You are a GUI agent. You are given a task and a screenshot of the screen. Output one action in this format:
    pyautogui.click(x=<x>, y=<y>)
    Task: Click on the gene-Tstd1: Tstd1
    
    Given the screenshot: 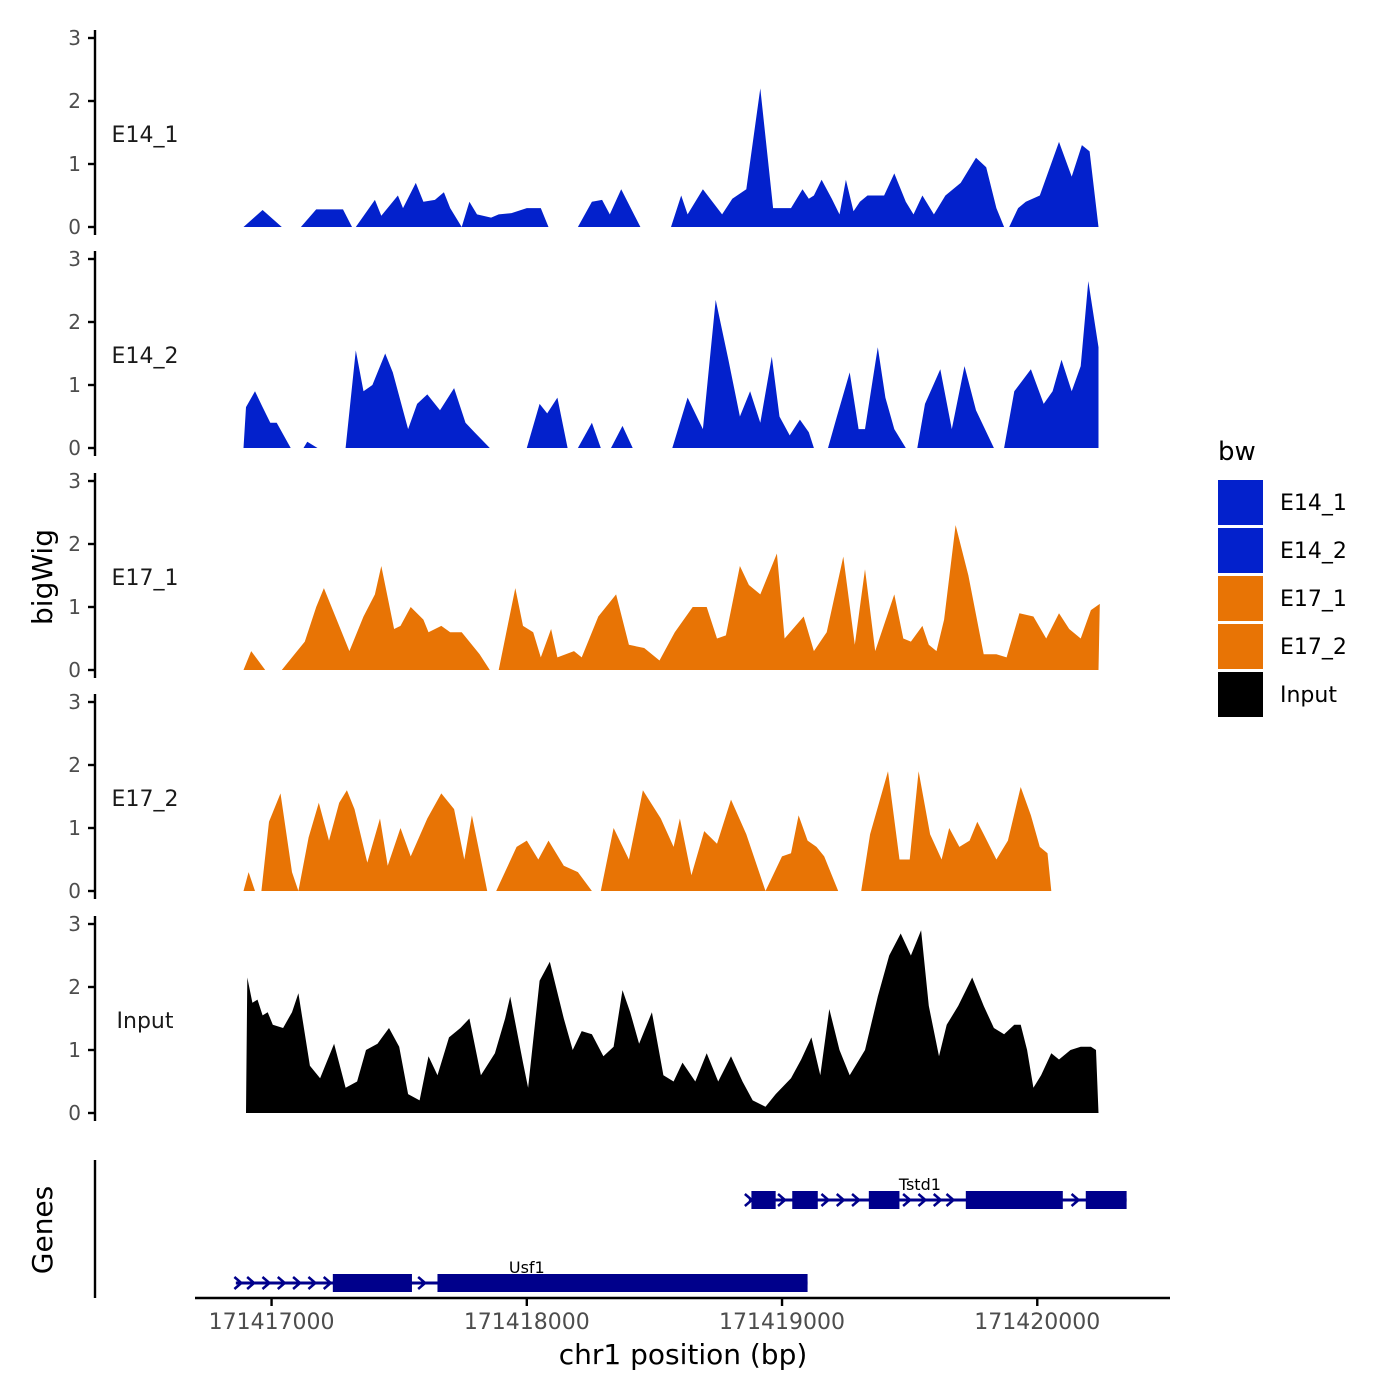 What is the action you would take?
    pyautogui.click(x=935, y=1192)
    